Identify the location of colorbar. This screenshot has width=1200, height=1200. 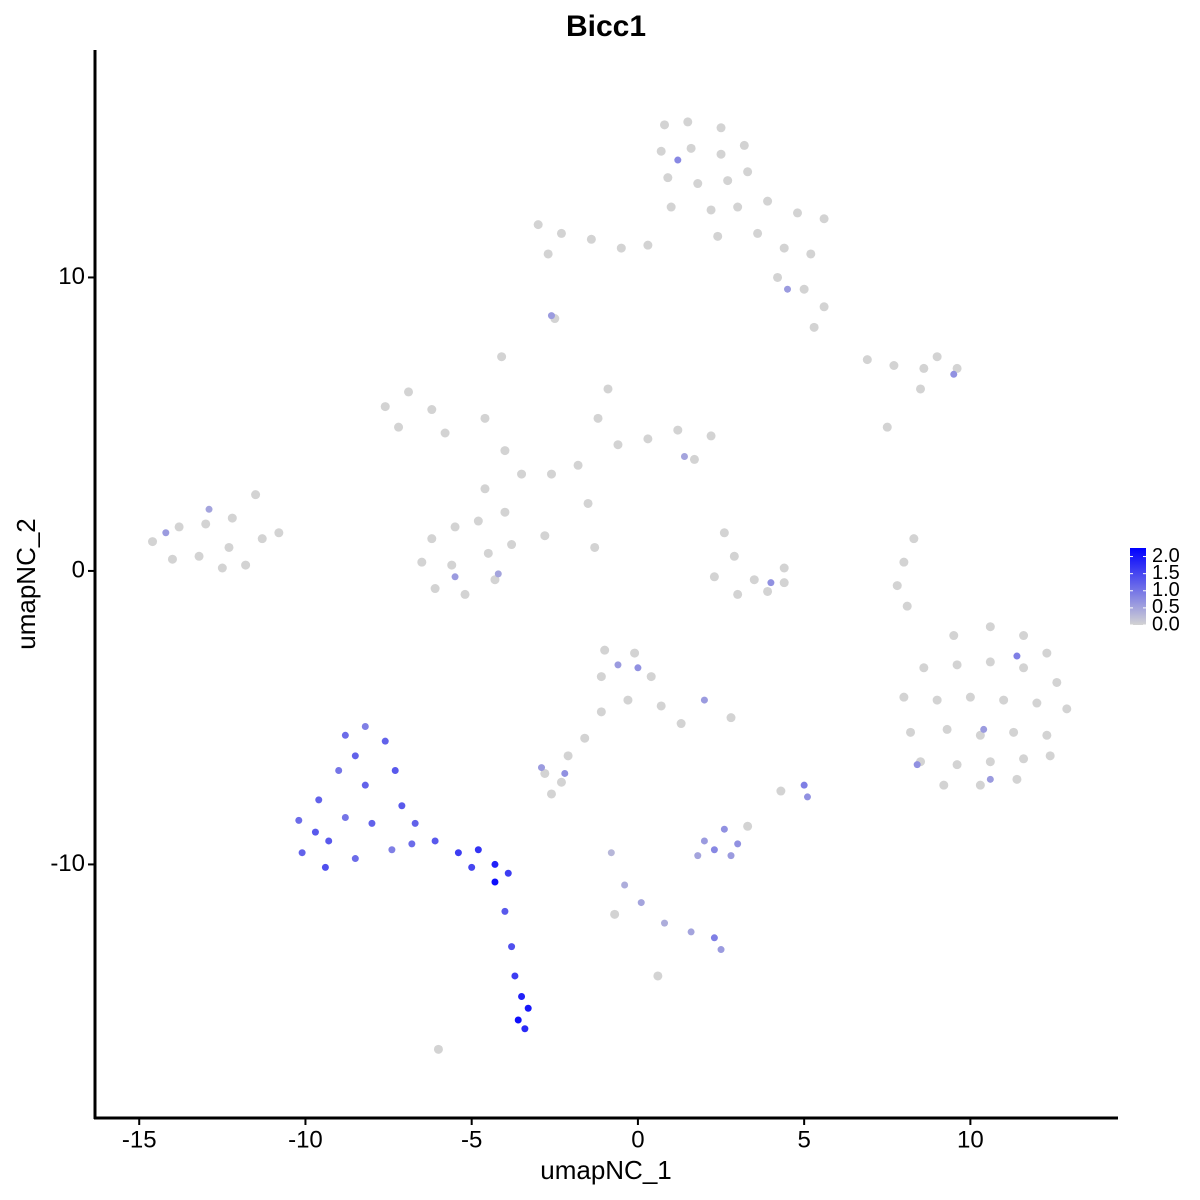
(1138, 586).